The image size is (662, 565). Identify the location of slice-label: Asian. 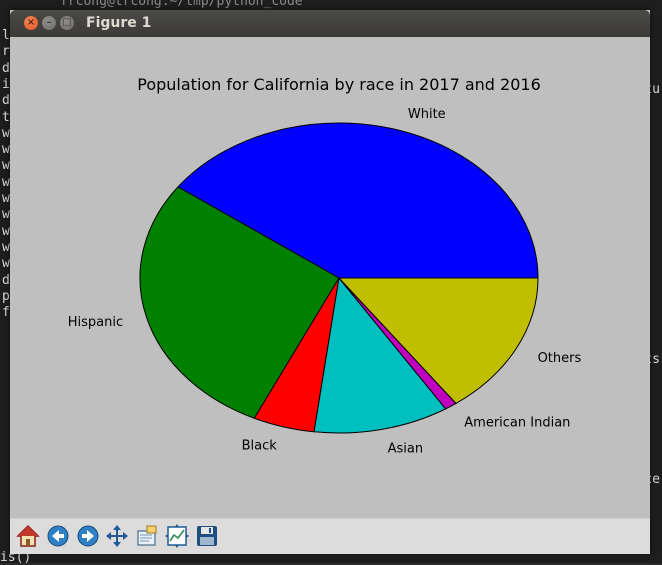
(405, 448).